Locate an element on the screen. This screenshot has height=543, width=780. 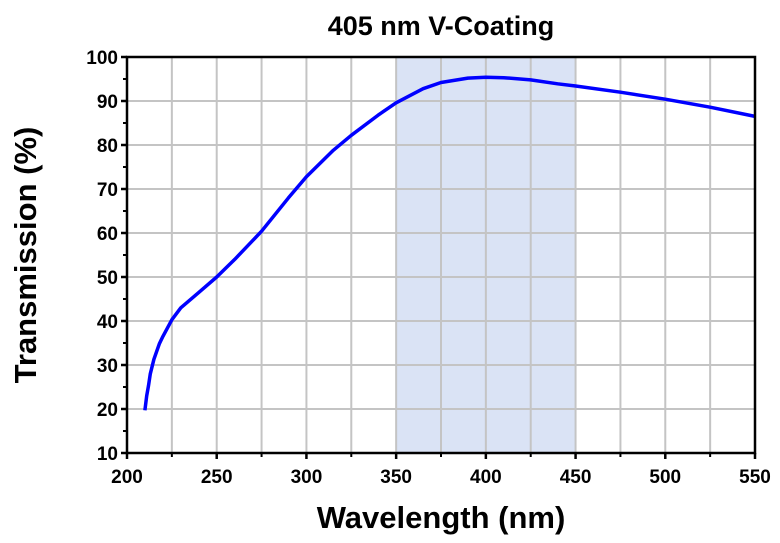
x-tick-label: 200 is located at coordinates (127, 477).